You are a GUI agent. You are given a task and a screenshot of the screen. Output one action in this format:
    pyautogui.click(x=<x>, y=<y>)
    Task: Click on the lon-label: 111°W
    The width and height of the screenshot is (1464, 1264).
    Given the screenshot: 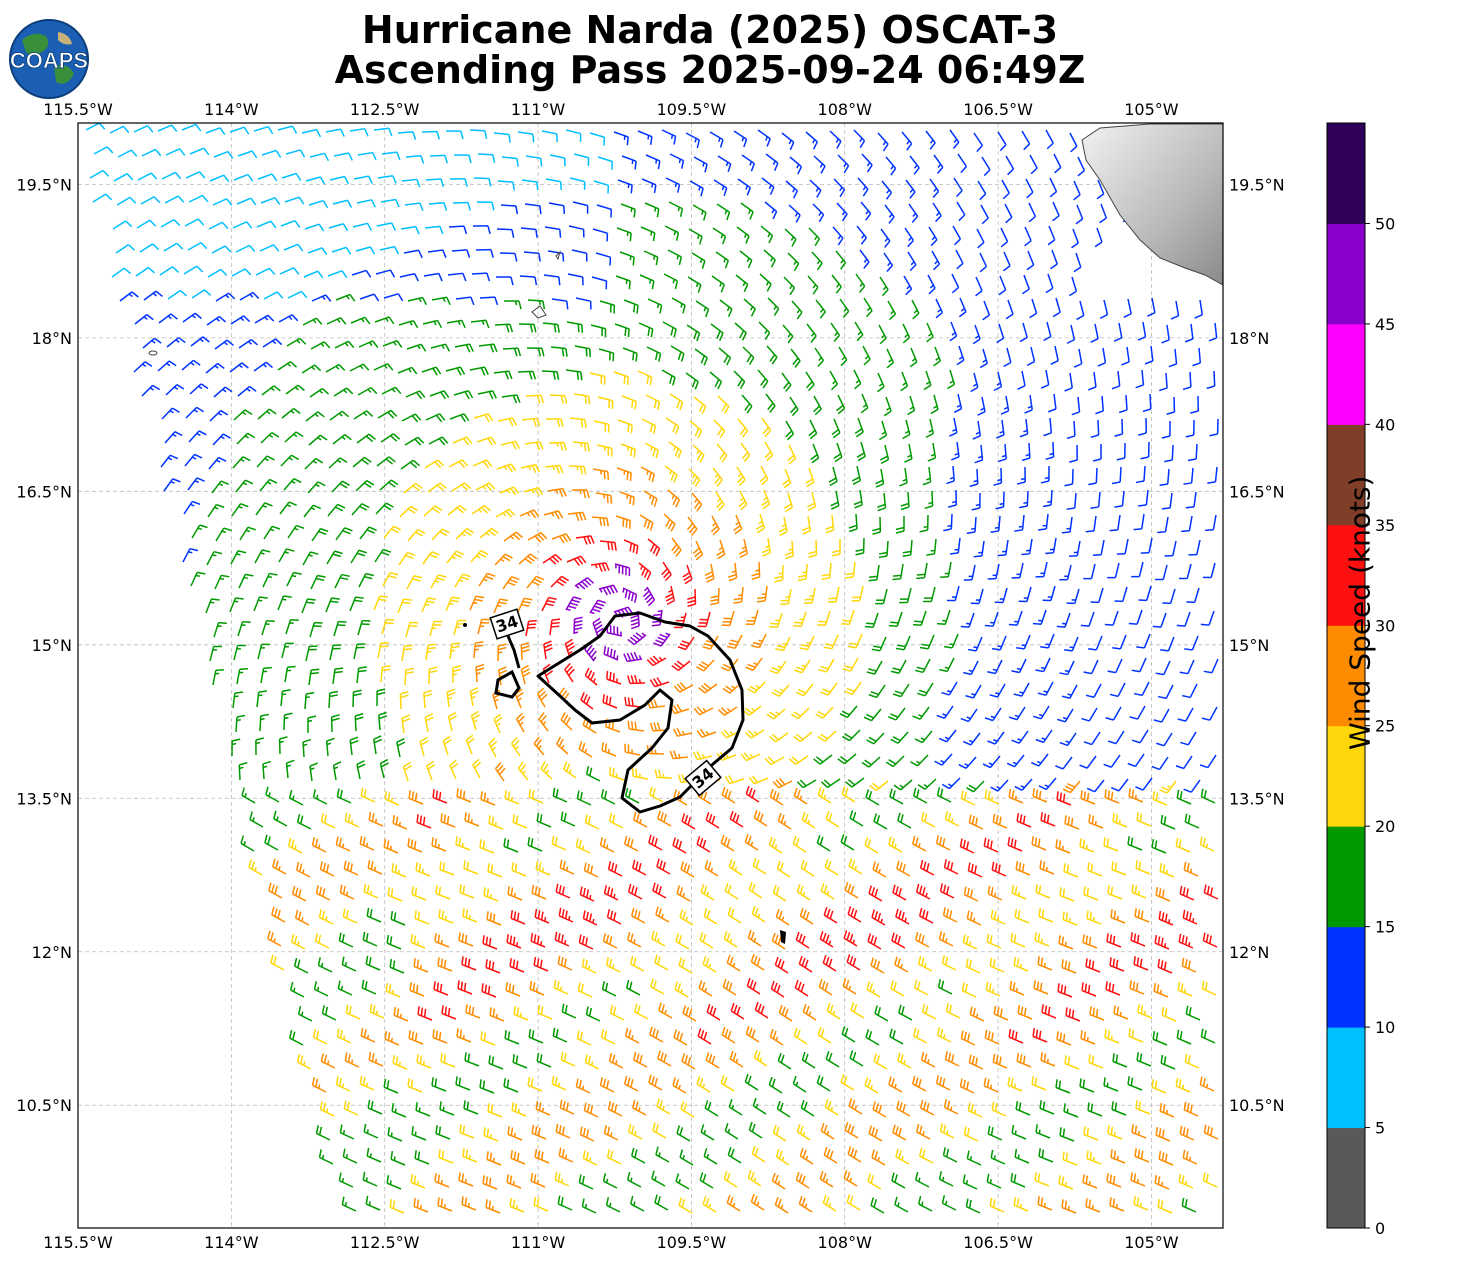 What is the action you would take?
    pyautogui.click(x=538, y=1242)
    